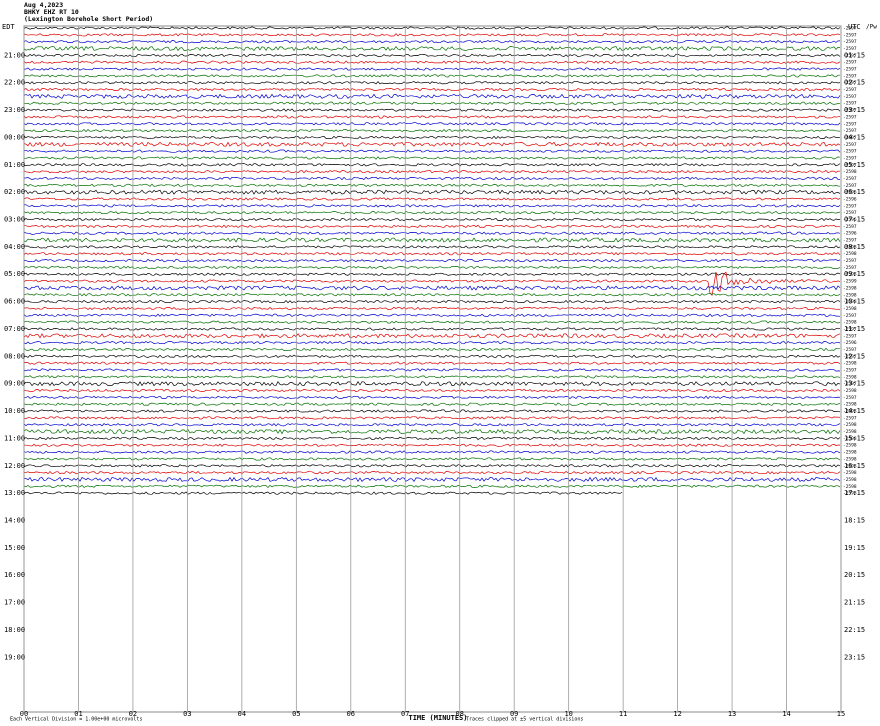  I want to click on left-hour-label: 00:00, so click(14, 137).